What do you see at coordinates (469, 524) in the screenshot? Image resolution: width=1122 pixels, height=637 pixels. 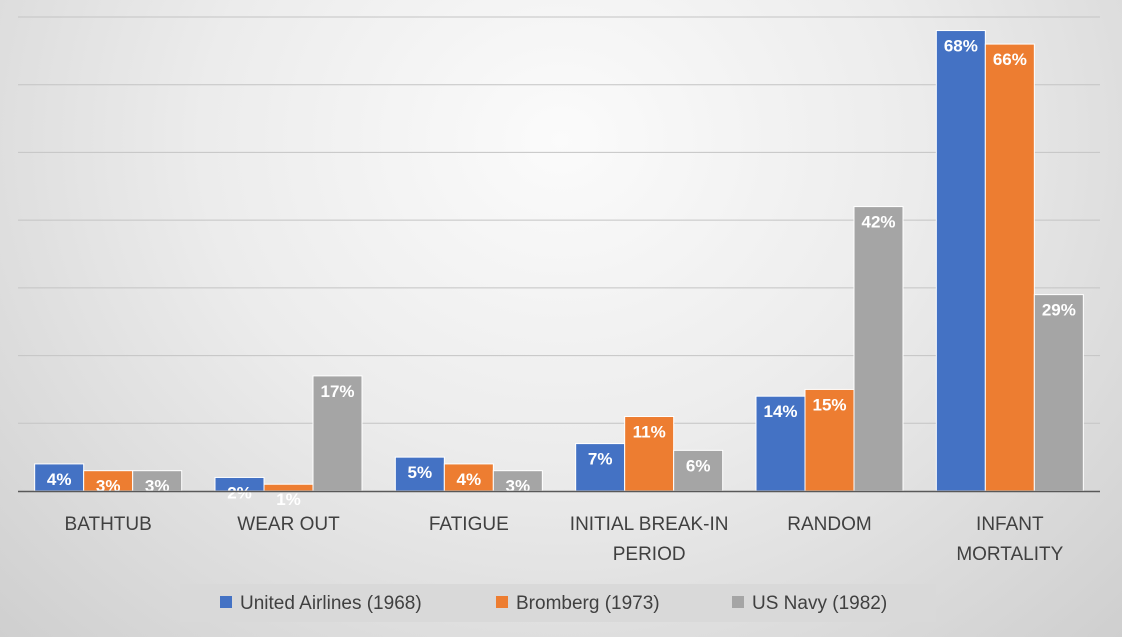 I see `category-label: FATIGUE` at bounding box center [469, 524].